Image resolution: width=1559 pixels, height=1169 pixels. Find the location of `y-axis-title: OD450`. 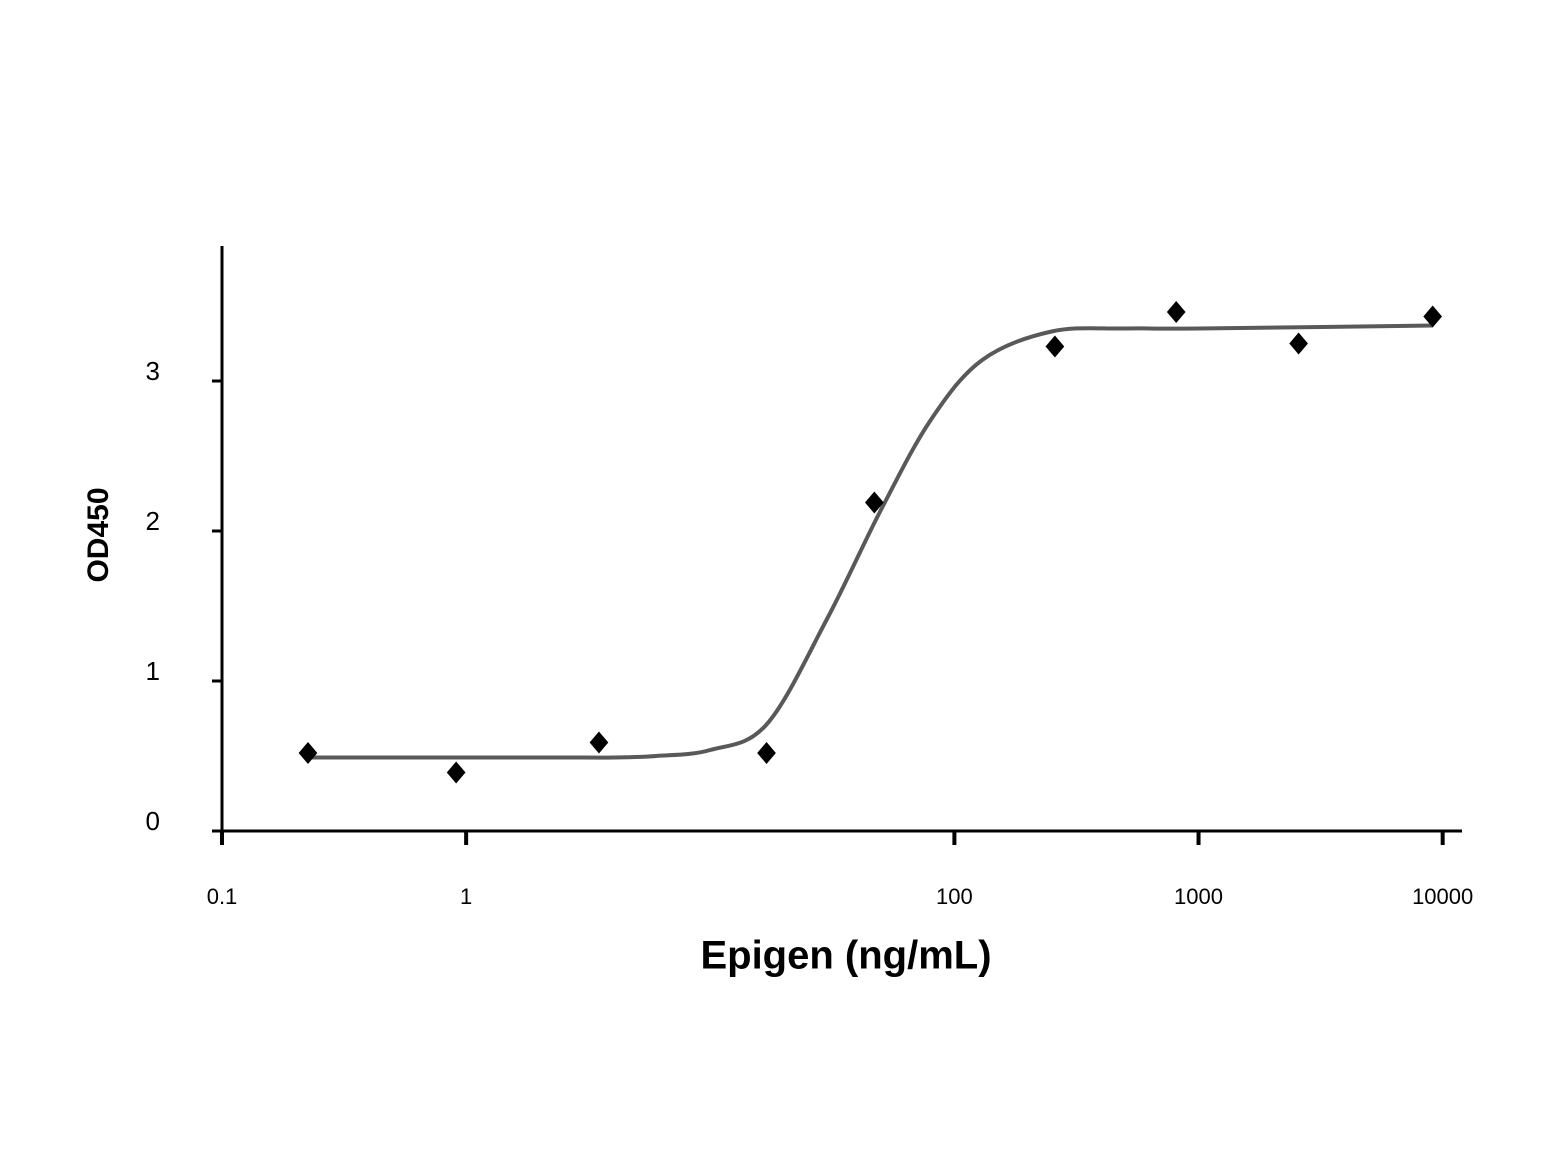

y-axis-title: OD450 is located at coordinates (98, 534).